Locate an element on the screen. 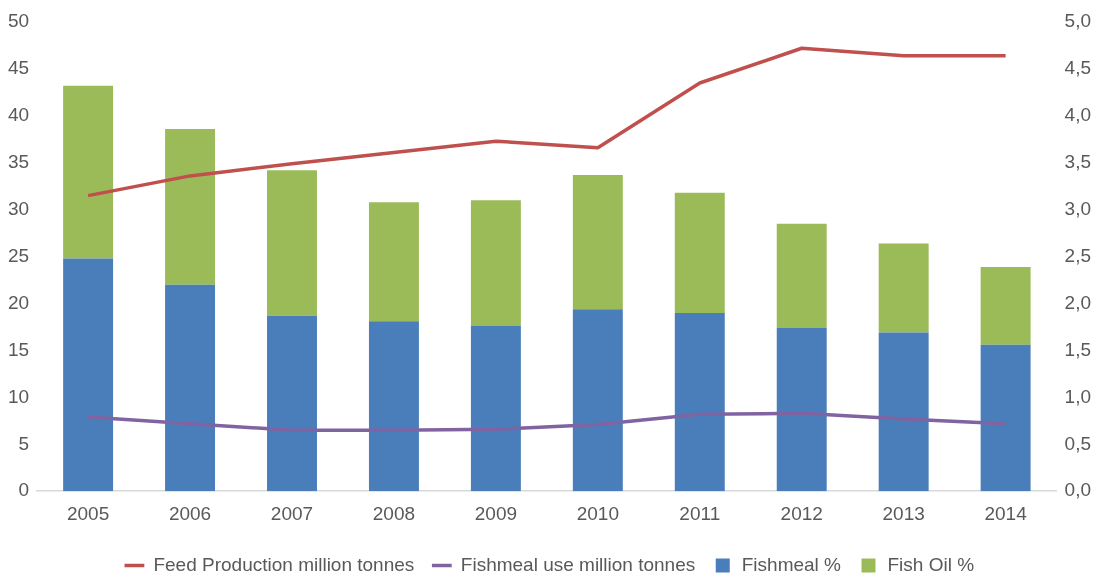 The image size is (1103, 587). y2-tick-label: 5,0 is located at coordinates (1078, 21).